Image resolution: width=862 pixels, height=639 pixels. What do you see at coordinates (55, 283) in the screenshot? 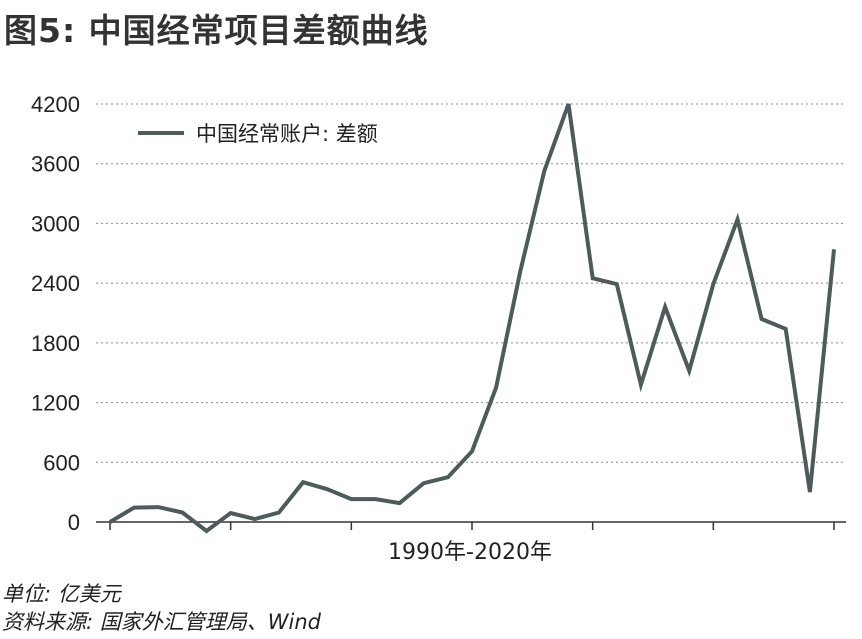
I see `y-tick-label: 2400` at bounding box center [55, 283].